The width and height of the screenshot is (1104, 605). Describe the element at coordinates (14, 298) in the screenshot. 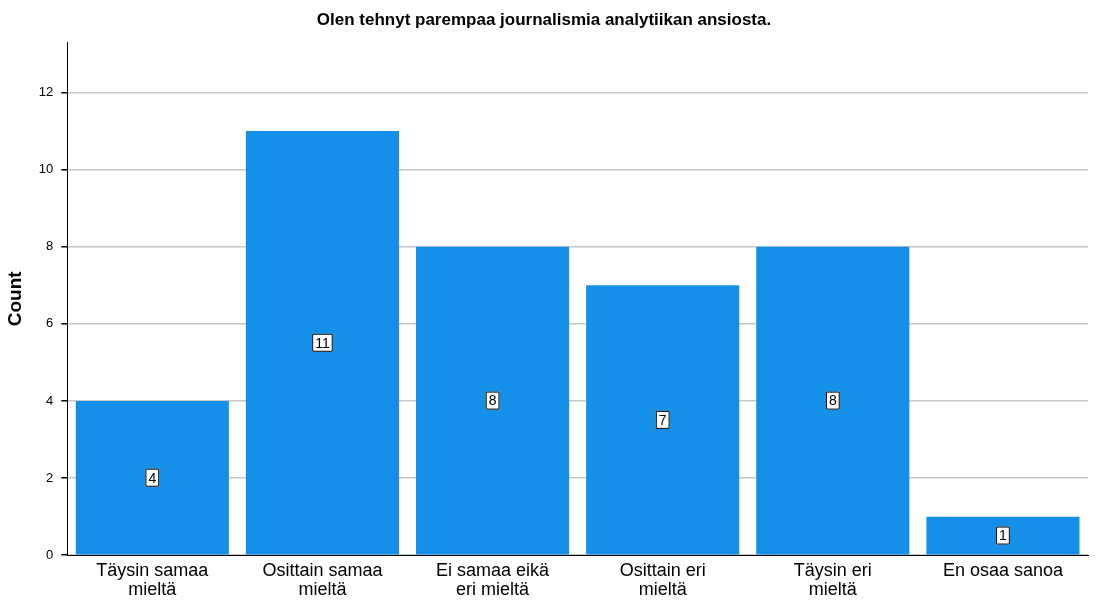

I see `y-axis-title: Count` at that location.